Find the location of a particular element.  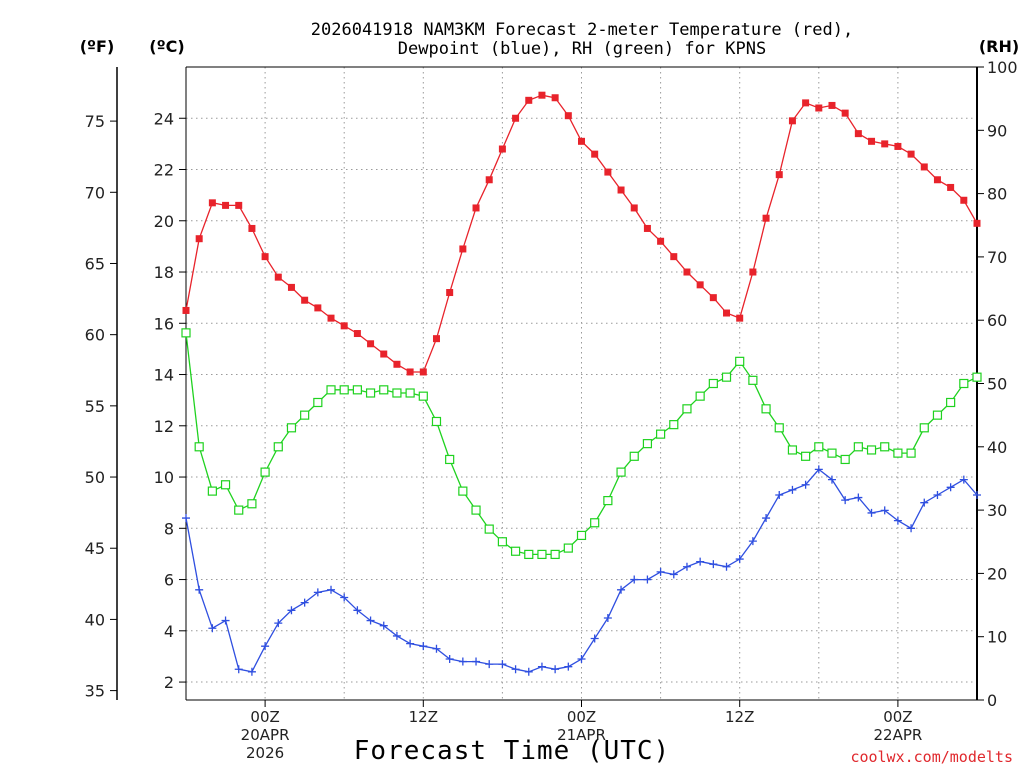

celsius-tick-label: 18 is located at coordinates (164, 272).